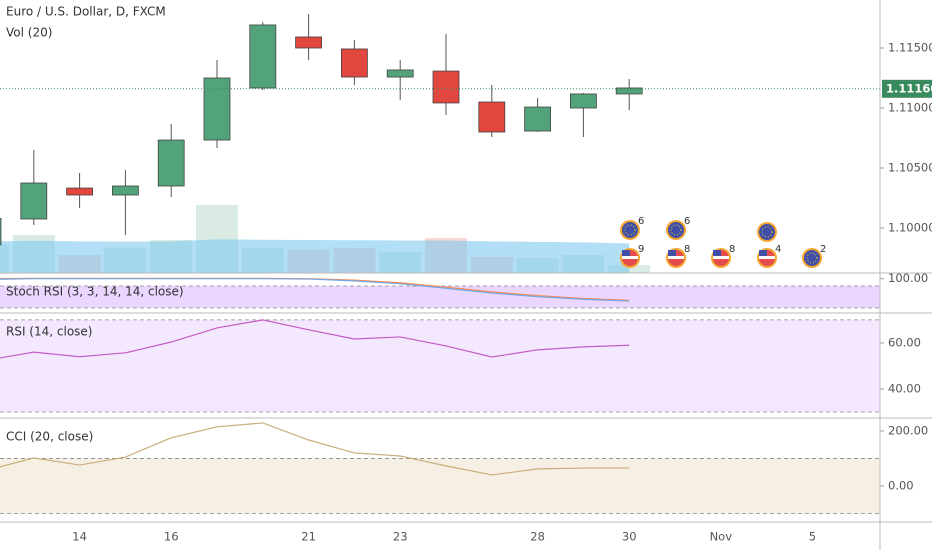 The height and width of the screenshot is (550, 932). I want to click on event-icon, so click(767, 232).